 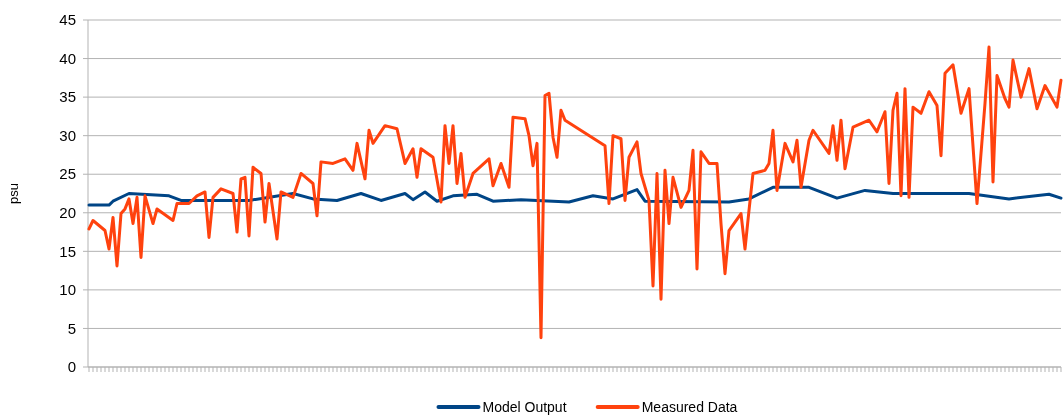 I want to click on y-tick-label: 45, so click(x=67, y=20).